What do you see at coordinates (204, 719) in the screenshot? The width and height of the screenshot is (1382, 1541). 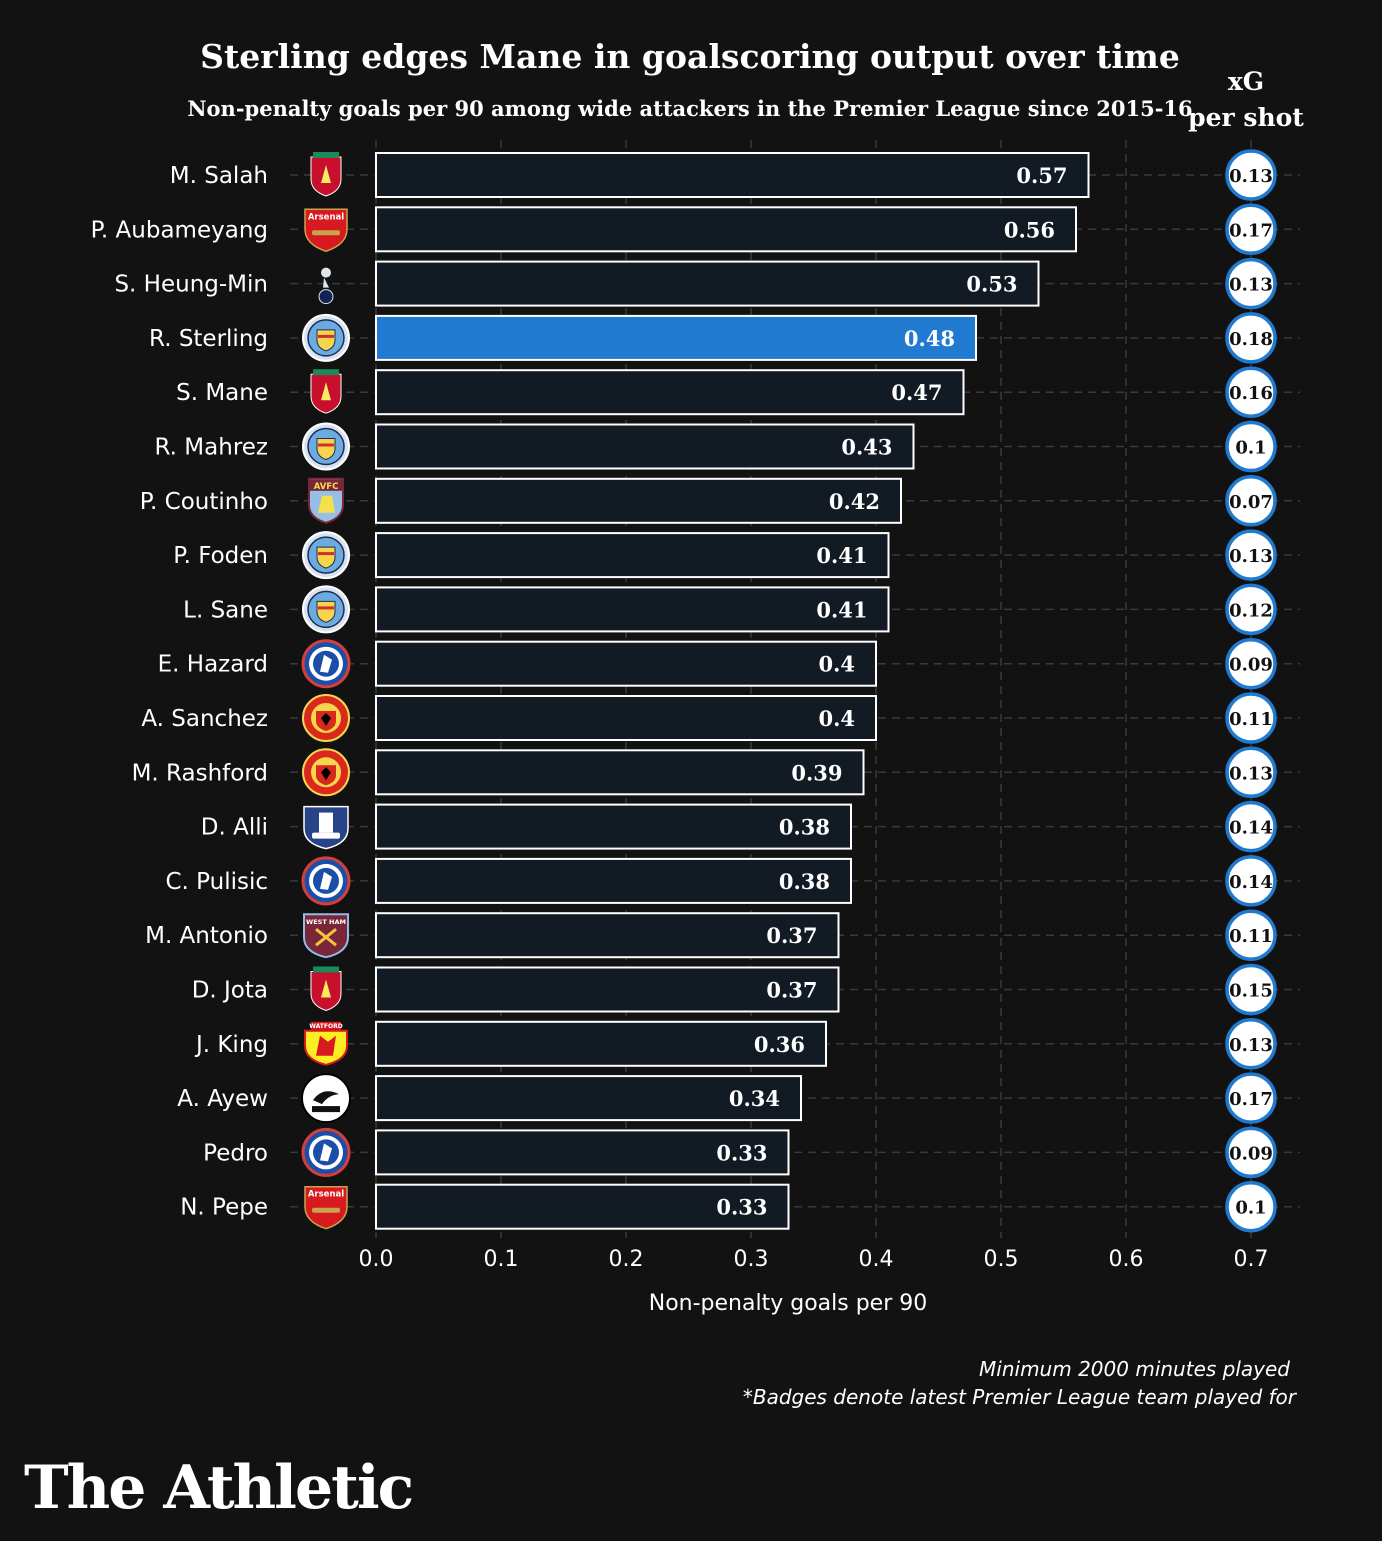 I see `player-name-label: A. Sanchez` at bounding box center [204, 719].